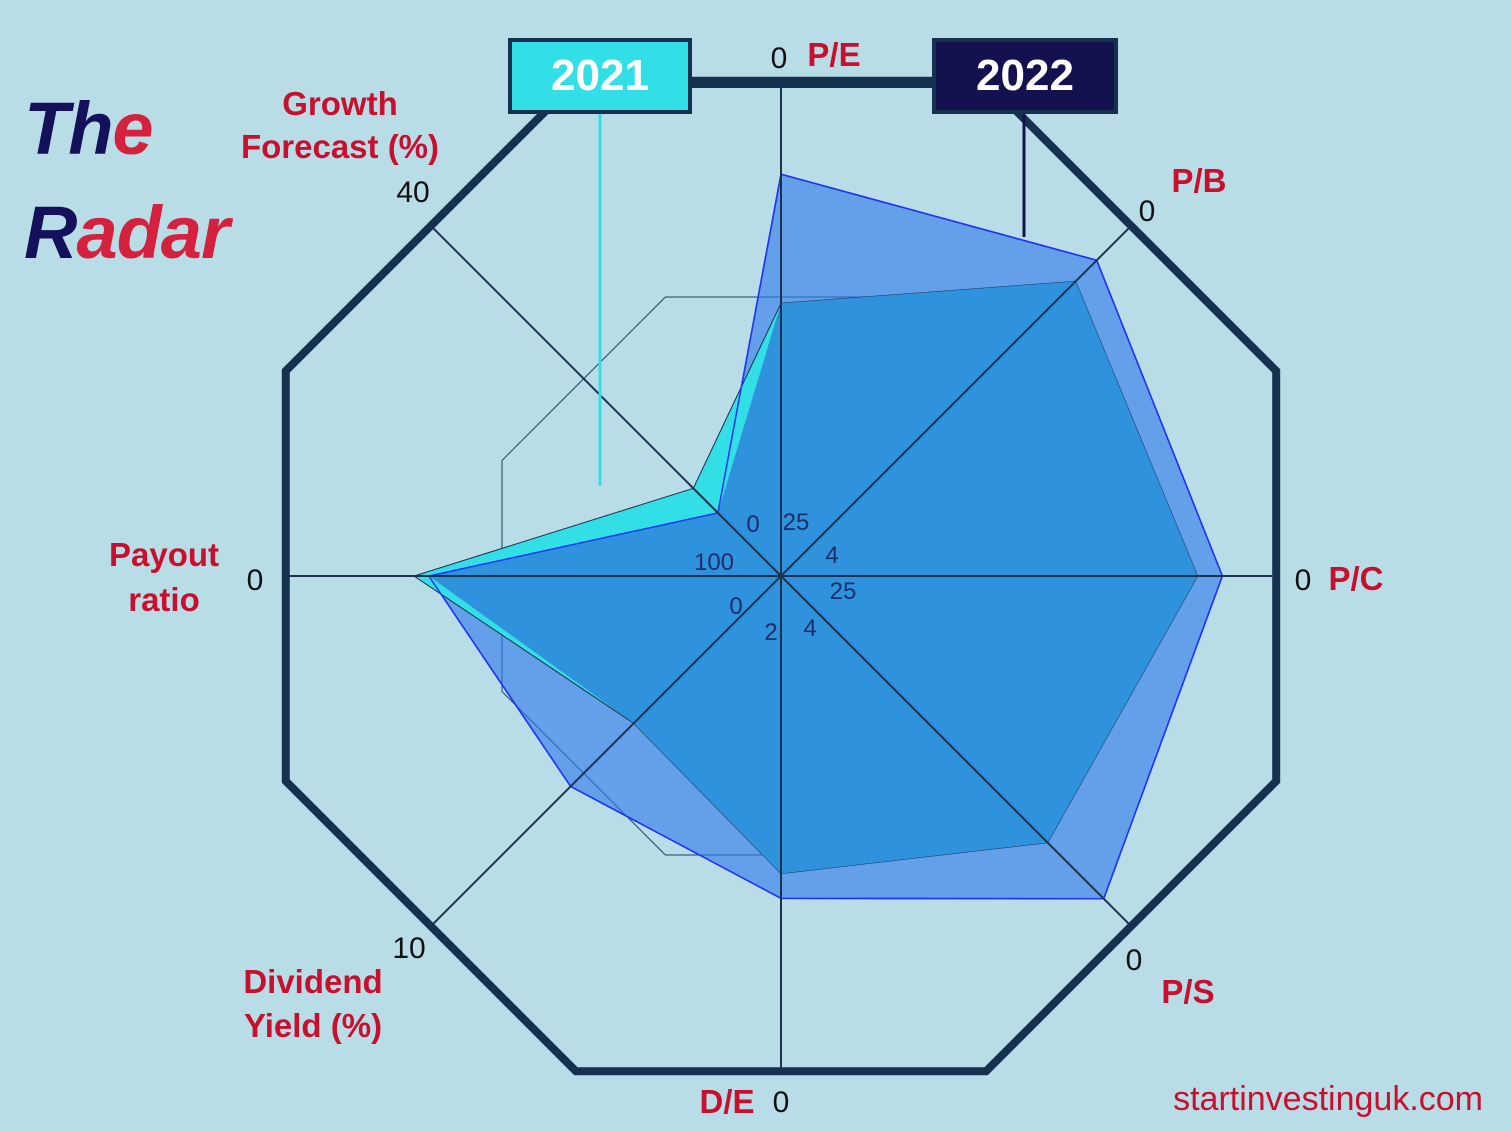 This screenshot has height=1131, width=1511. I want to click on legend-2022-label: 2022, so click(1025, 75).